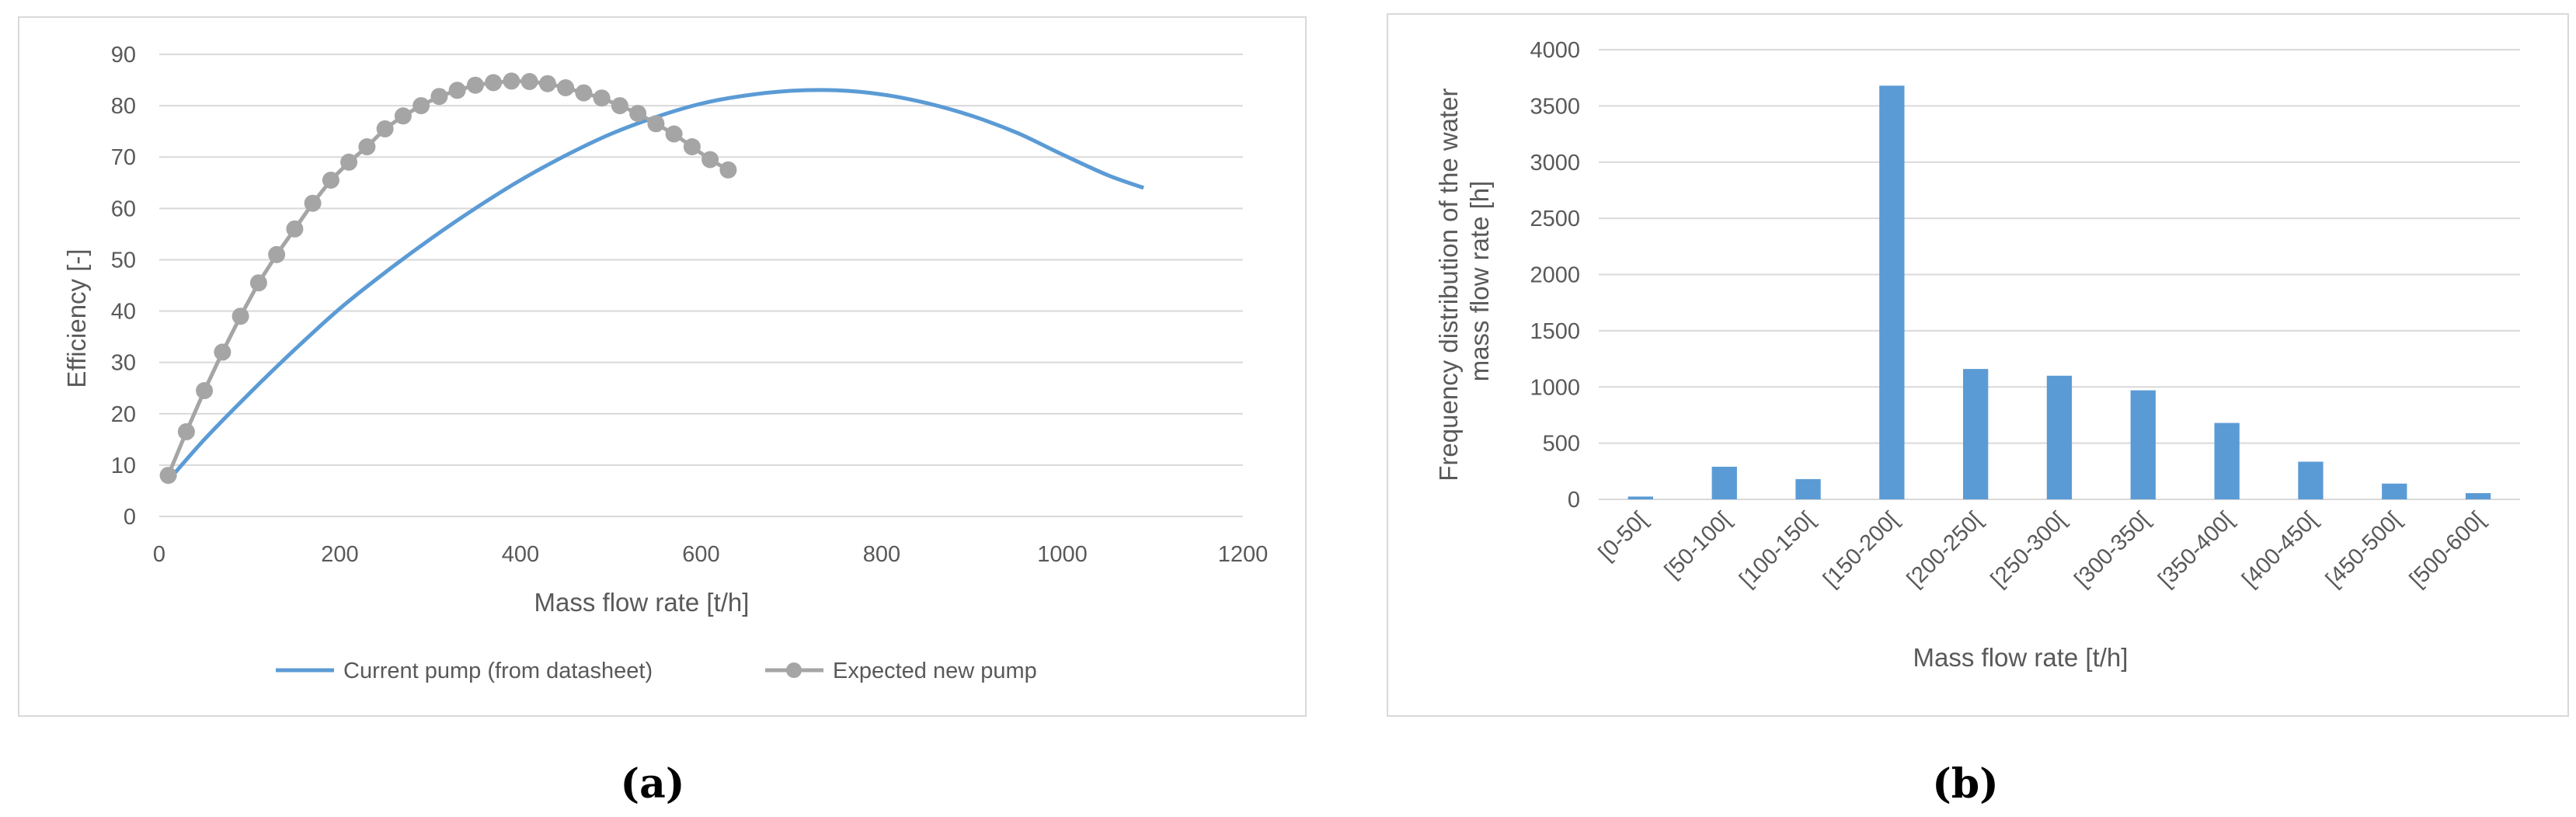  I want to click on panel-a-x-tick-0: 0, so click(159, 554).